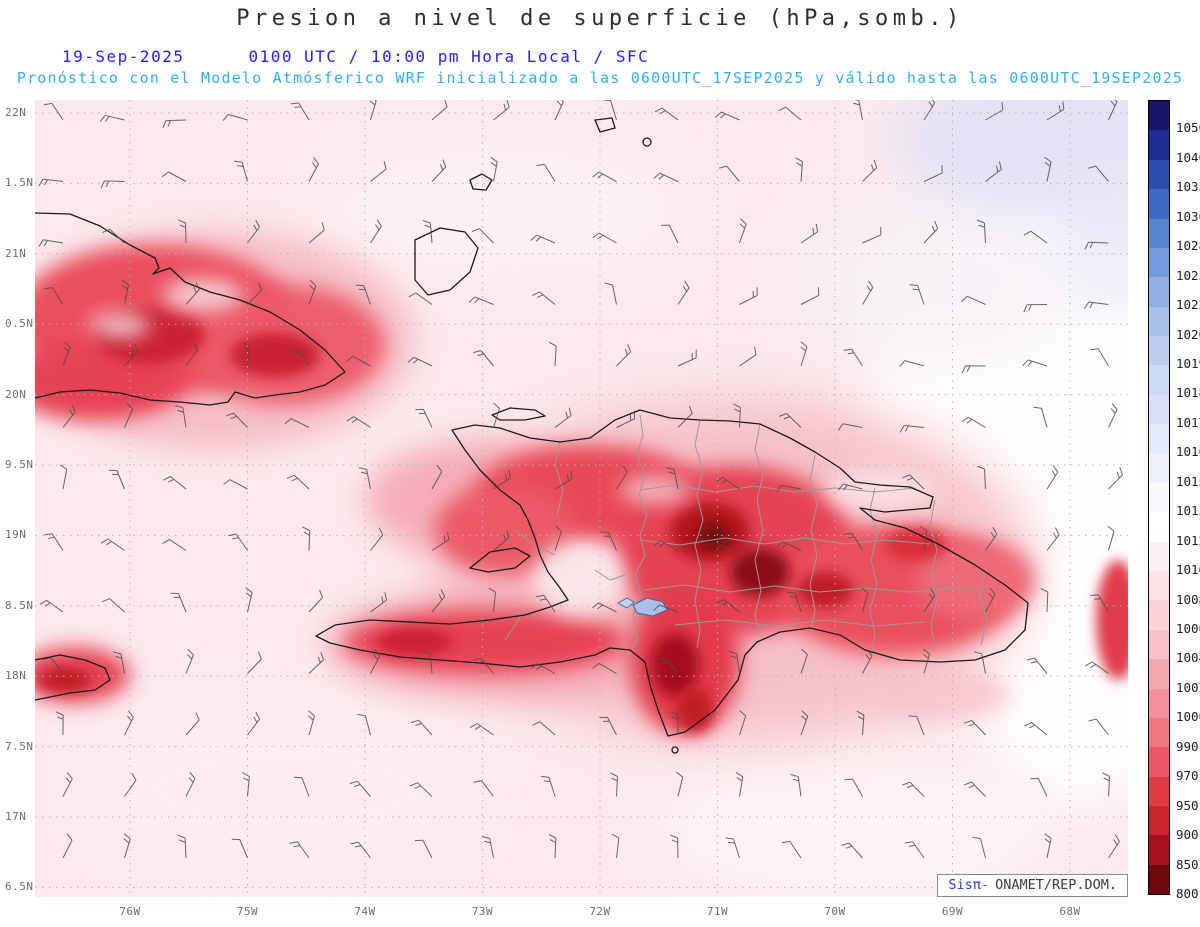  Describe the element at coordinates (130, 911) in the screenshot. I see `lon-label: 76W` at that location.